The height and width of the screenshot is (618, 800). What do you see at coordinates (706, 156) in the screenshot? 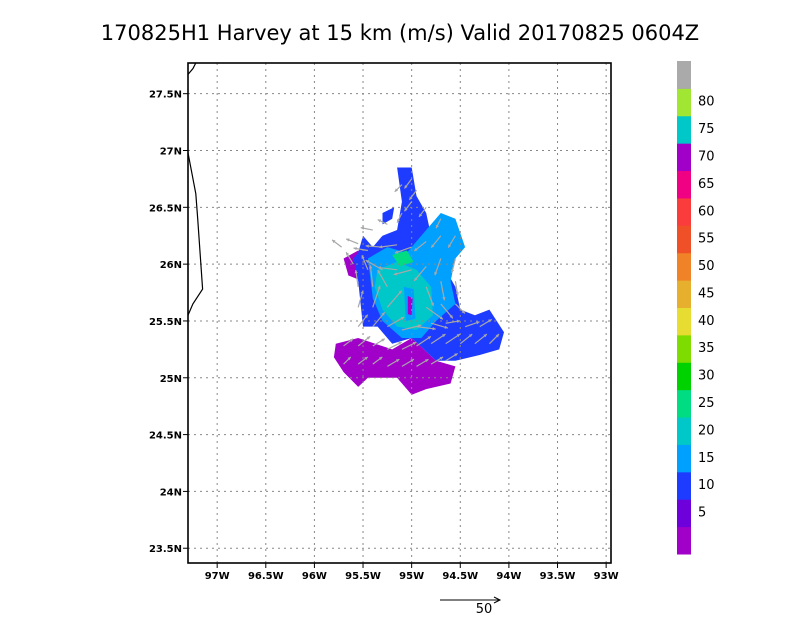
I see `colorbar-label: 70` at bounding box center [706, 156].